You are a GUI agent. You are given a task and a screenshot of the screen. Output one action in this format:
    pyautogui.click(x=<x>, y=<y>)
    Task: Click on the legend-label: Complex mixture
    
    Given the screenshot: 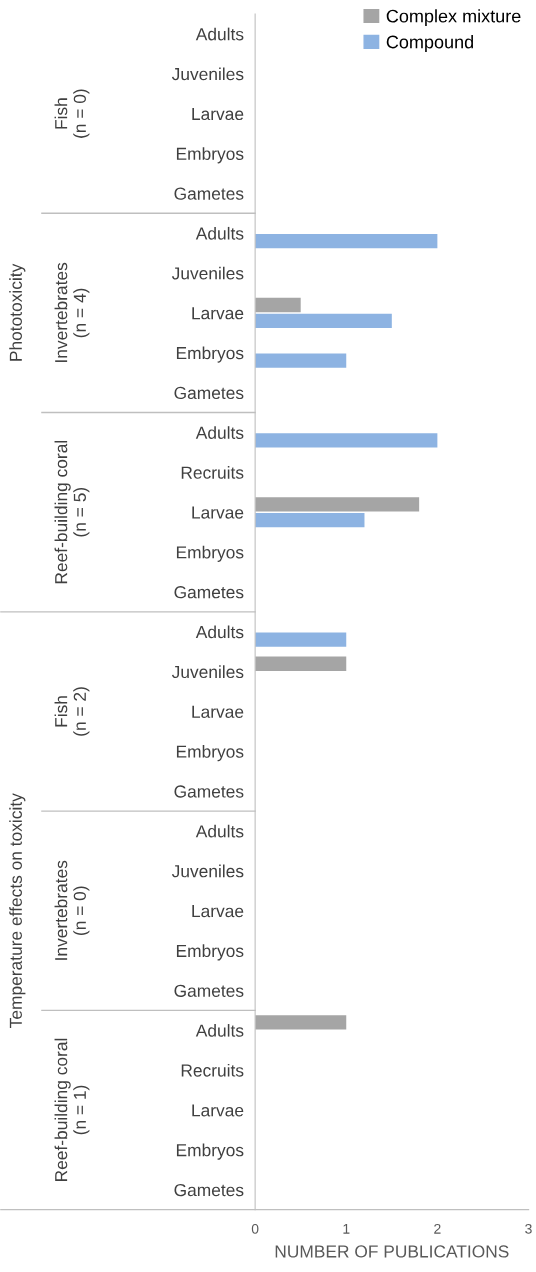 What is the action you would take?
    pyautogui.click(x=453, y=18)
    